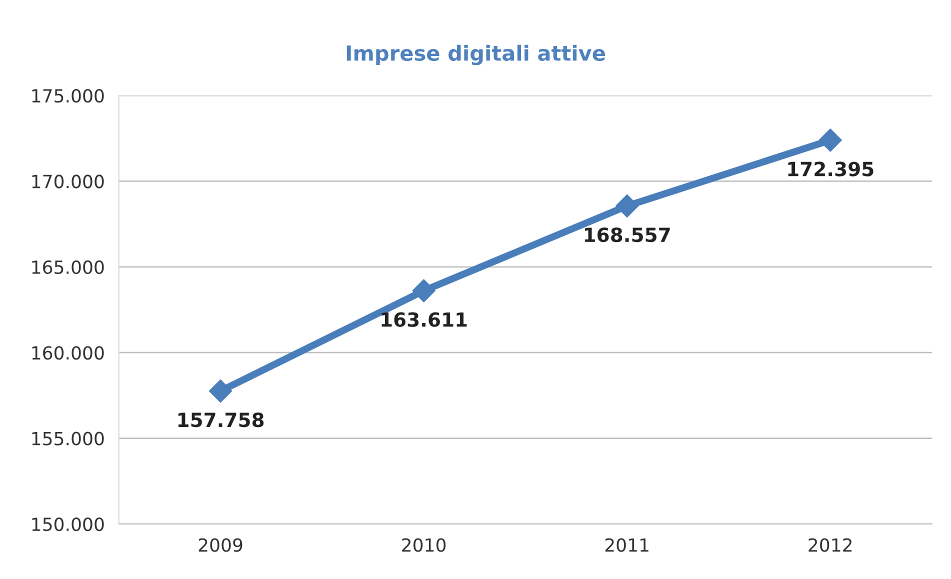 The width and height of the screenshot is (951, 579). Describe the element at coordinates (220, 545) in the screenshot. I see `x-tick-label: 2009` at that location.